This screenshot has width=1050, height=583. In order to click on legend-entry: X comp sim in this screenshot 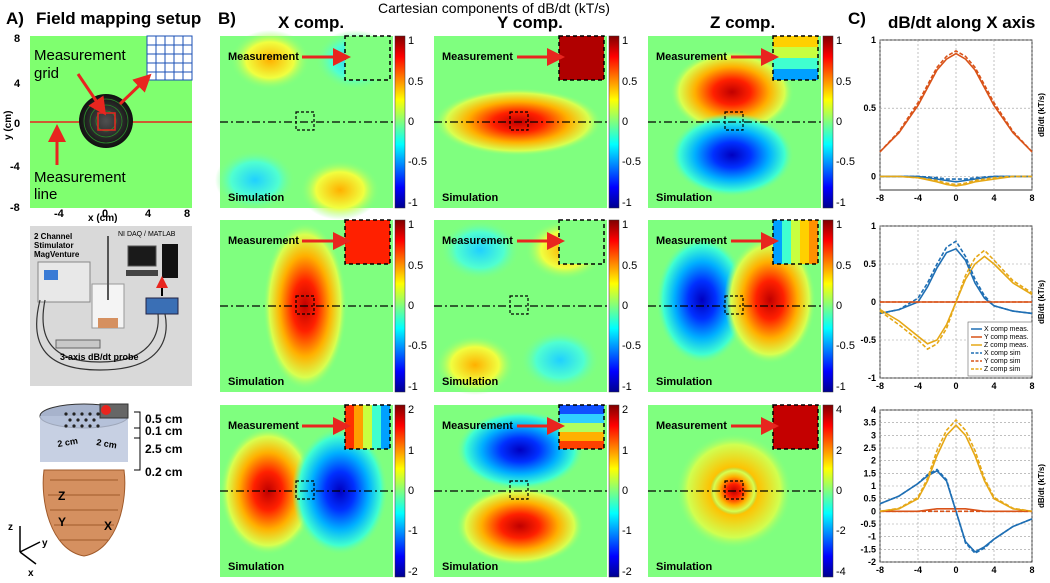, I will do `click(1002, 353)`.